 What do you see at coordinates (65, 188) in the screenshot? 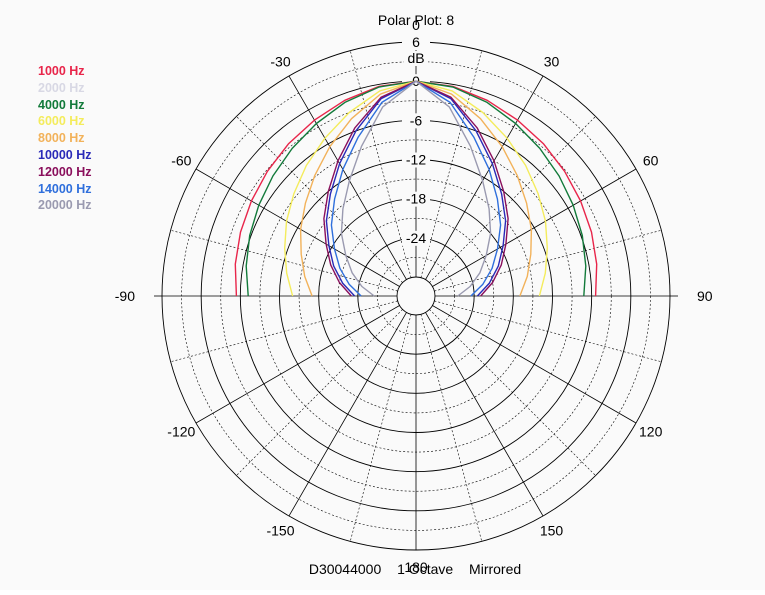
I see `legend-item: 14000 Hz` at bounding box center [65, 188].